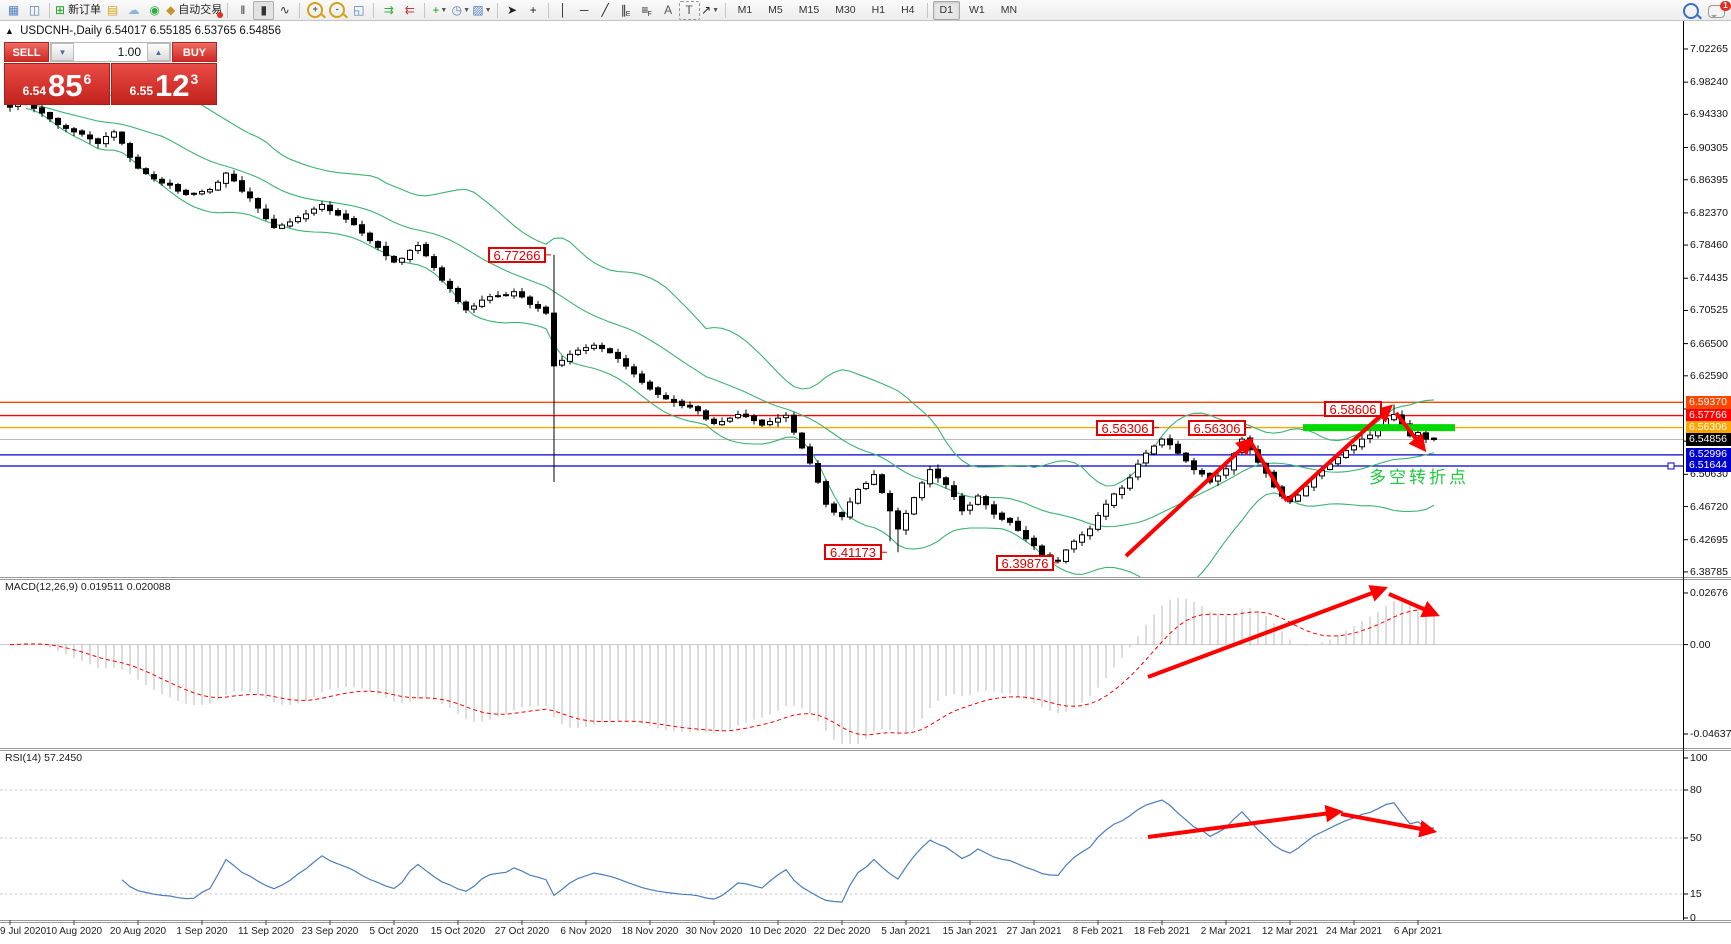 The image size is (1731, 944). I want to click on global-view-icon: ☁, so click(133, 10).